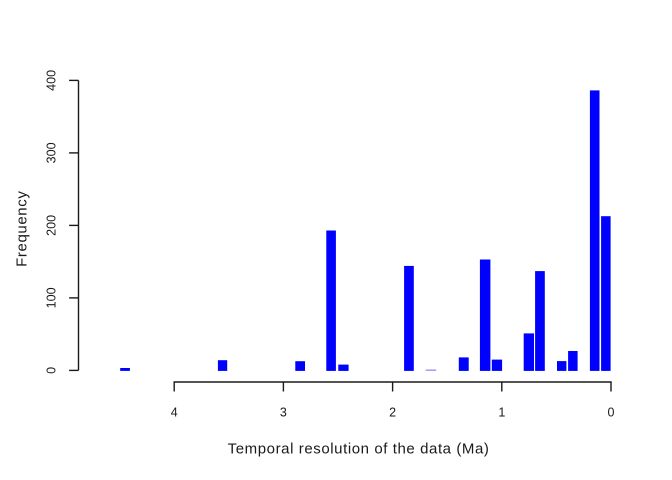 The height and width of the screenshot is (480, 672). I want to click on svg-text:Temporal resolution of the dat: Temporal resolution of the data (Ma), so click(359, 449).